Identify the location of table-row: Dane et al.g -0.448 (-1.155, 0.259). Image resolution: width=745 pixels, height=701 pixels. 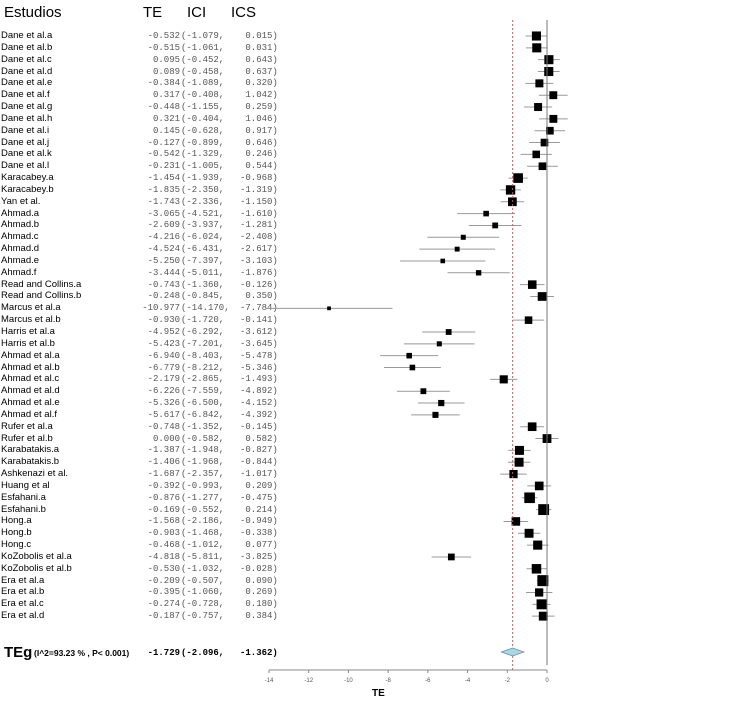
(372, 107).